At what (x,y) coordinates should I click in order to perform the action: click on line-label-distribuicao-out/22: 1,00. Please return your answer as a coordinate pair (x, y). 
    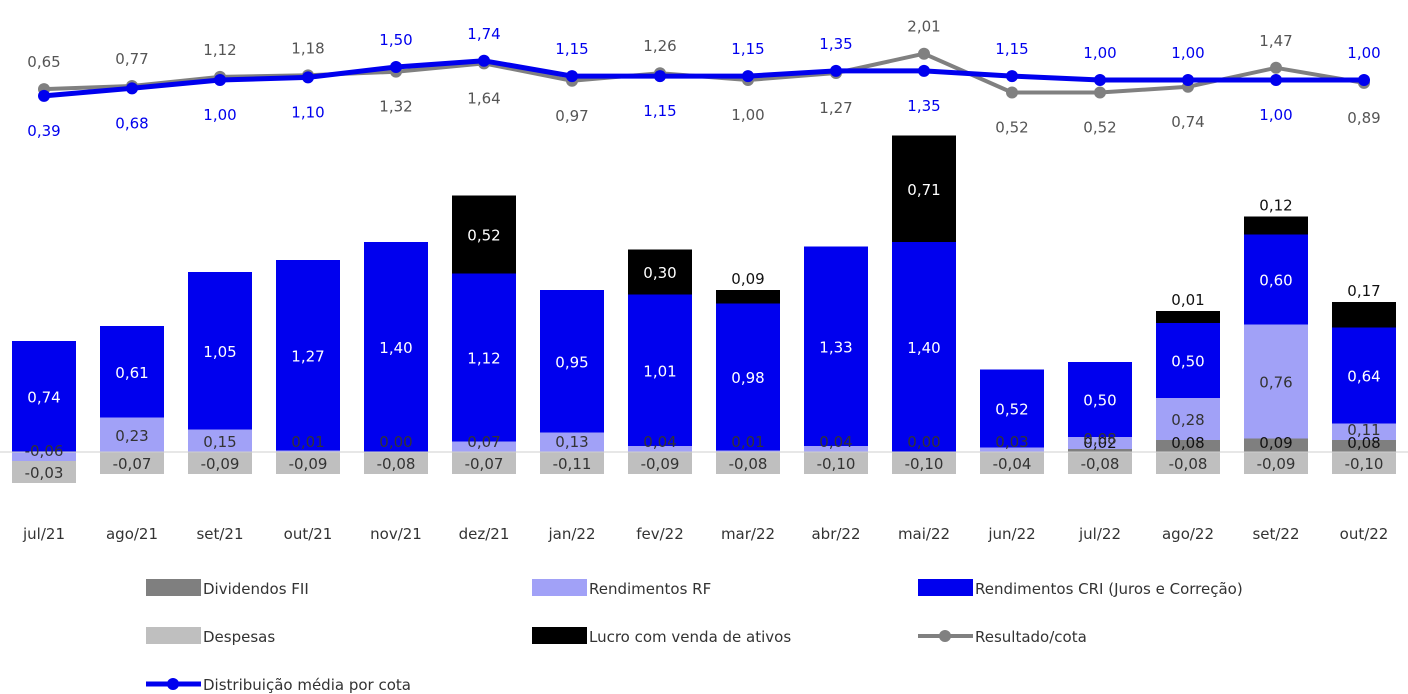
    Looking at the image, I should click on (1363, 53).